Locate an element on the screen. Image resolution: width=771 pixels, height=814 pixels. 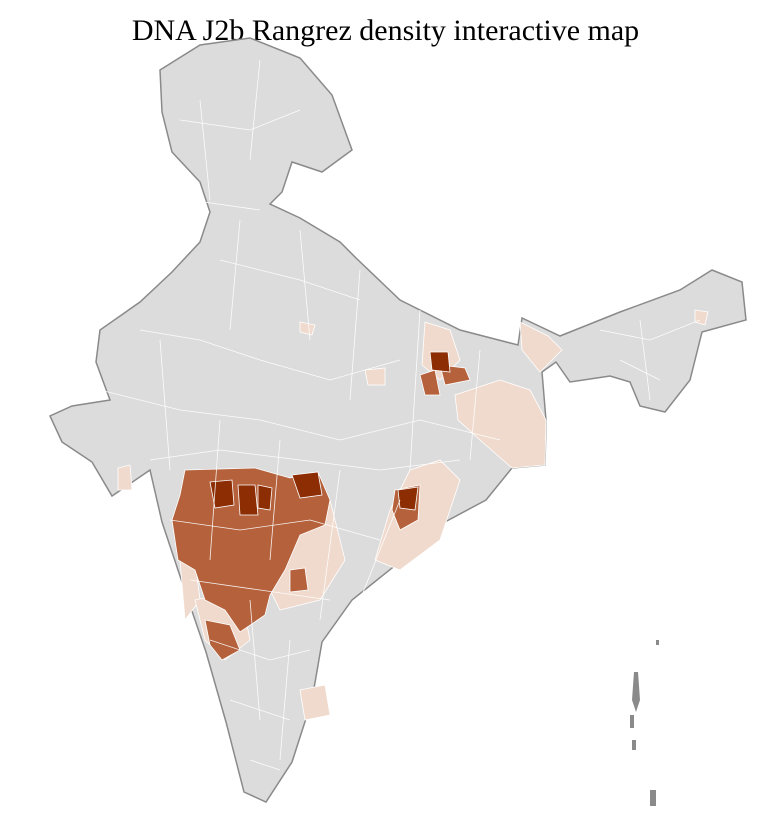
map-title: DNA J2b Rangrez density interactive map is located at coordinates (385, 30).